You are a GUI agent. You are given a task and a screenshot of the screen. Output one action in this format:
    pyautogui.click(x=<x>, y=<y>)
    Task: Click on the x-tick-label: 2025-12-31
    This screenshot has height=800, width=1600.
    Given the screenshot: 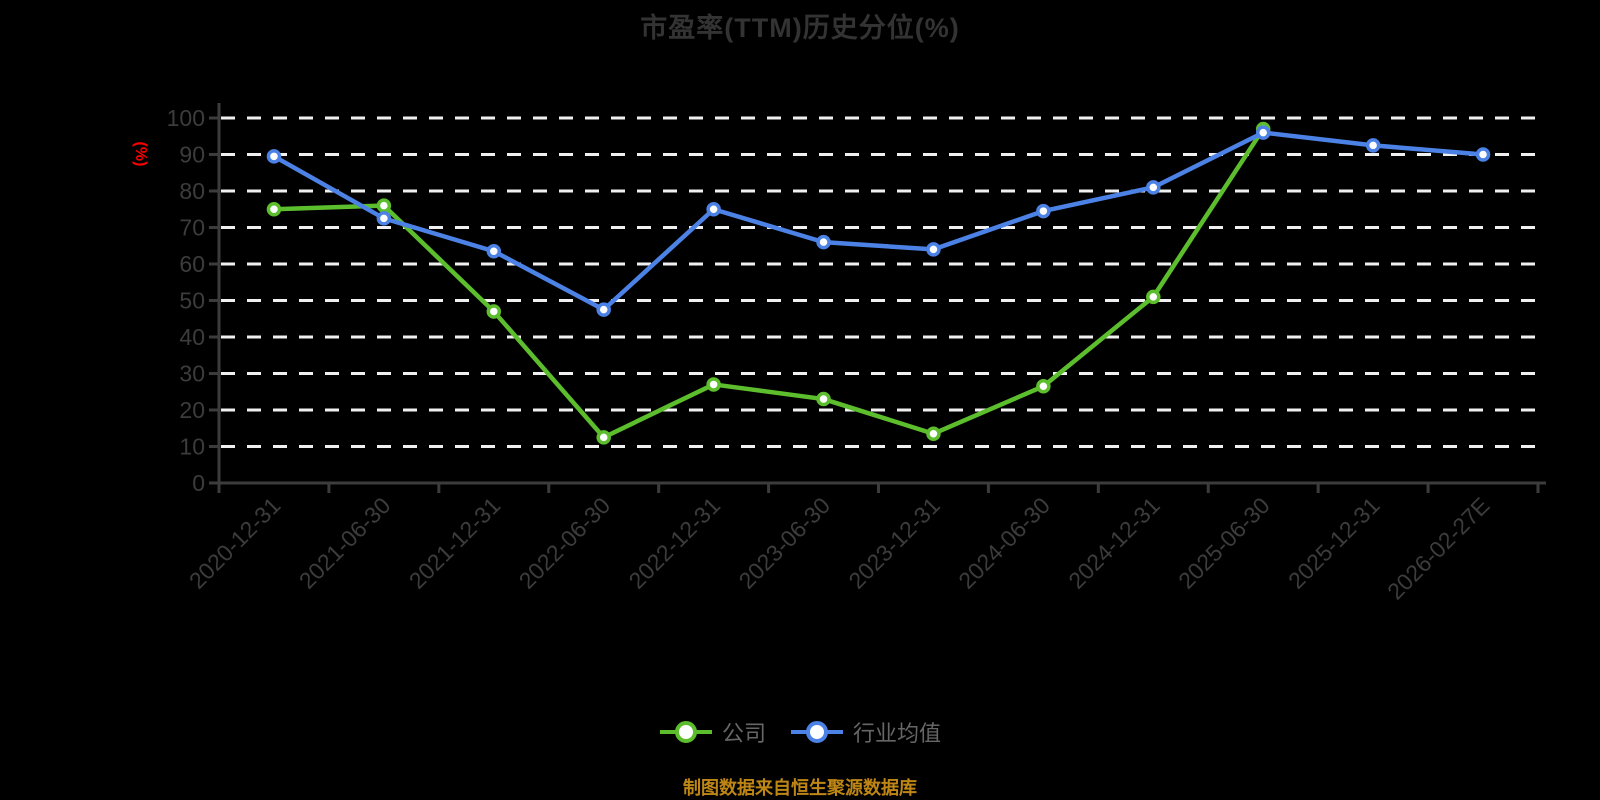 What is the action you would take?
    pyautogui.click(x=1334, y=543)
    